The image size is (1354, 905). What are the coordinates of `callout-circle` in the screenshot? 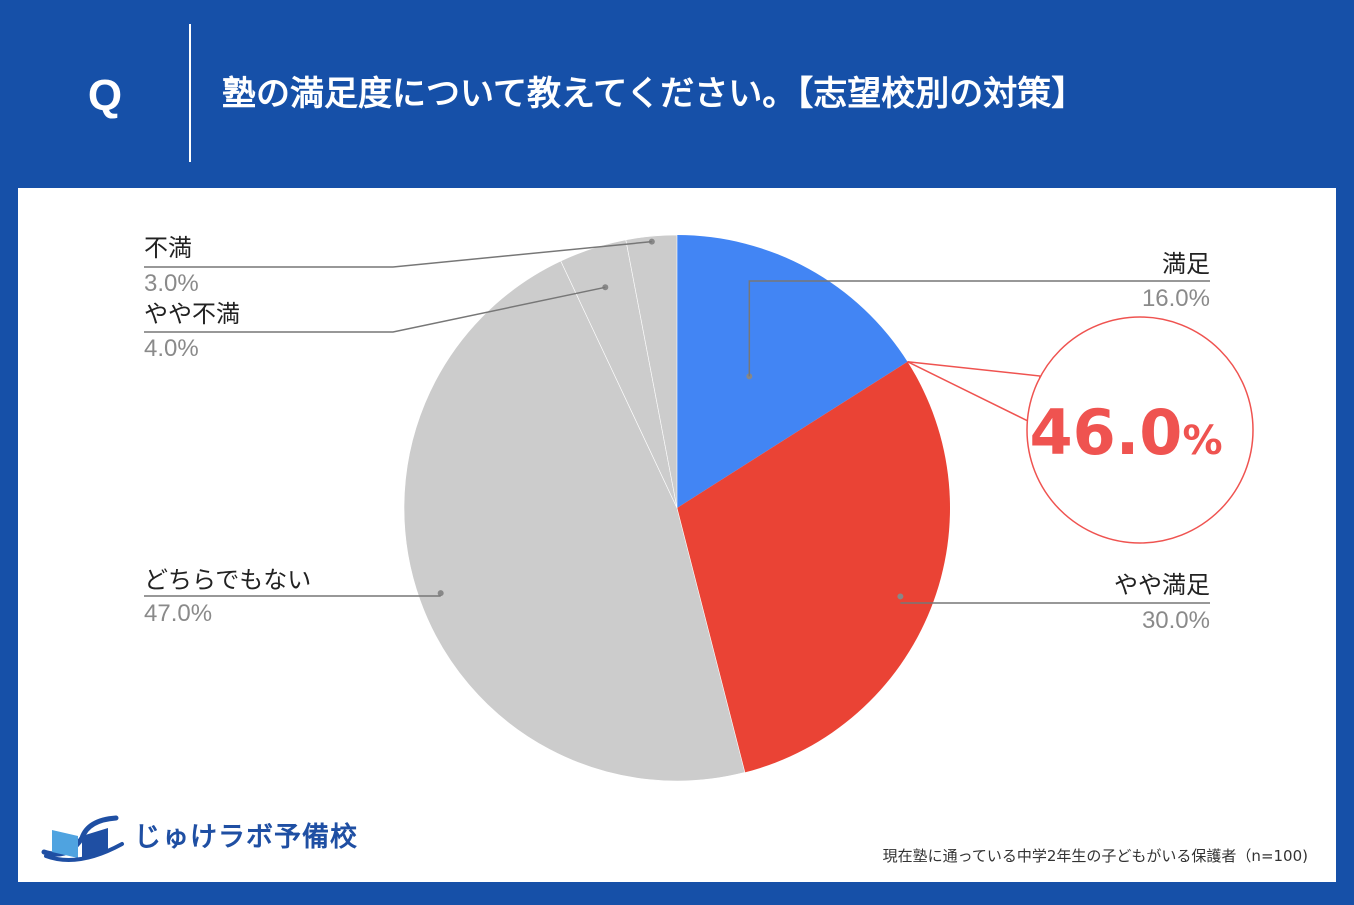 It's located at (1140, 430).